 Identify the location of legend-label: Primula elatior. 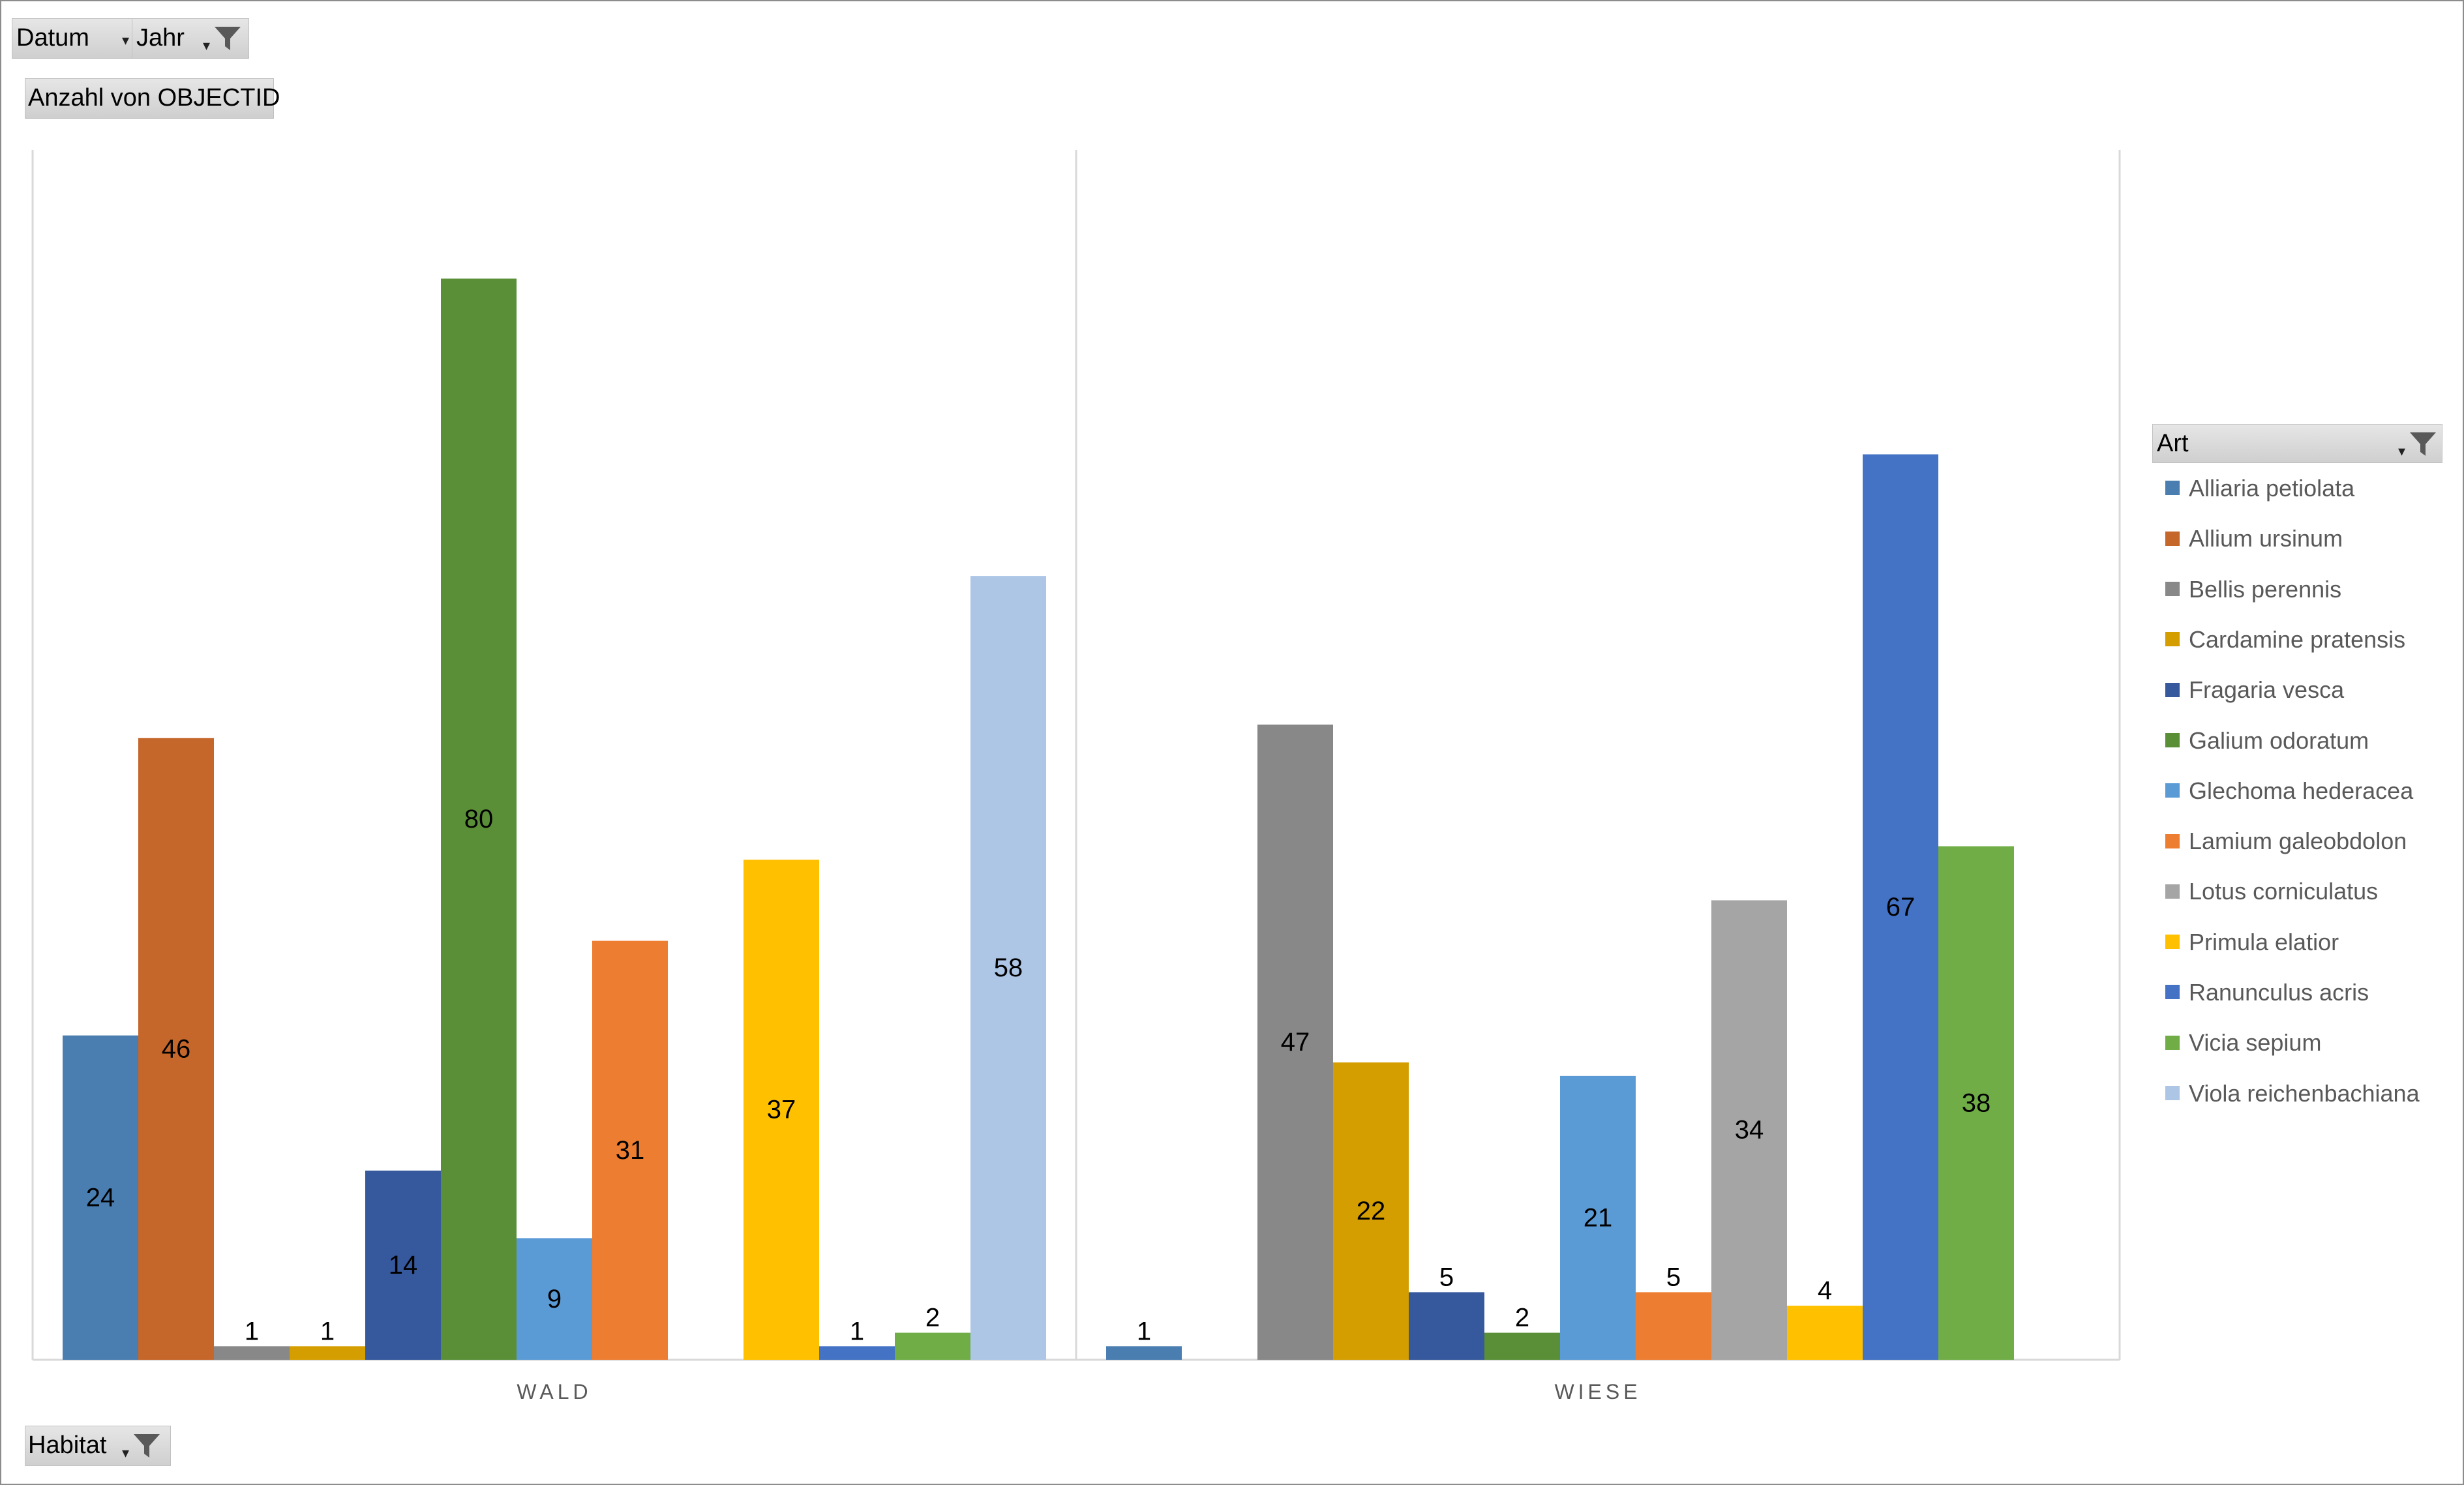
(2264, 942).